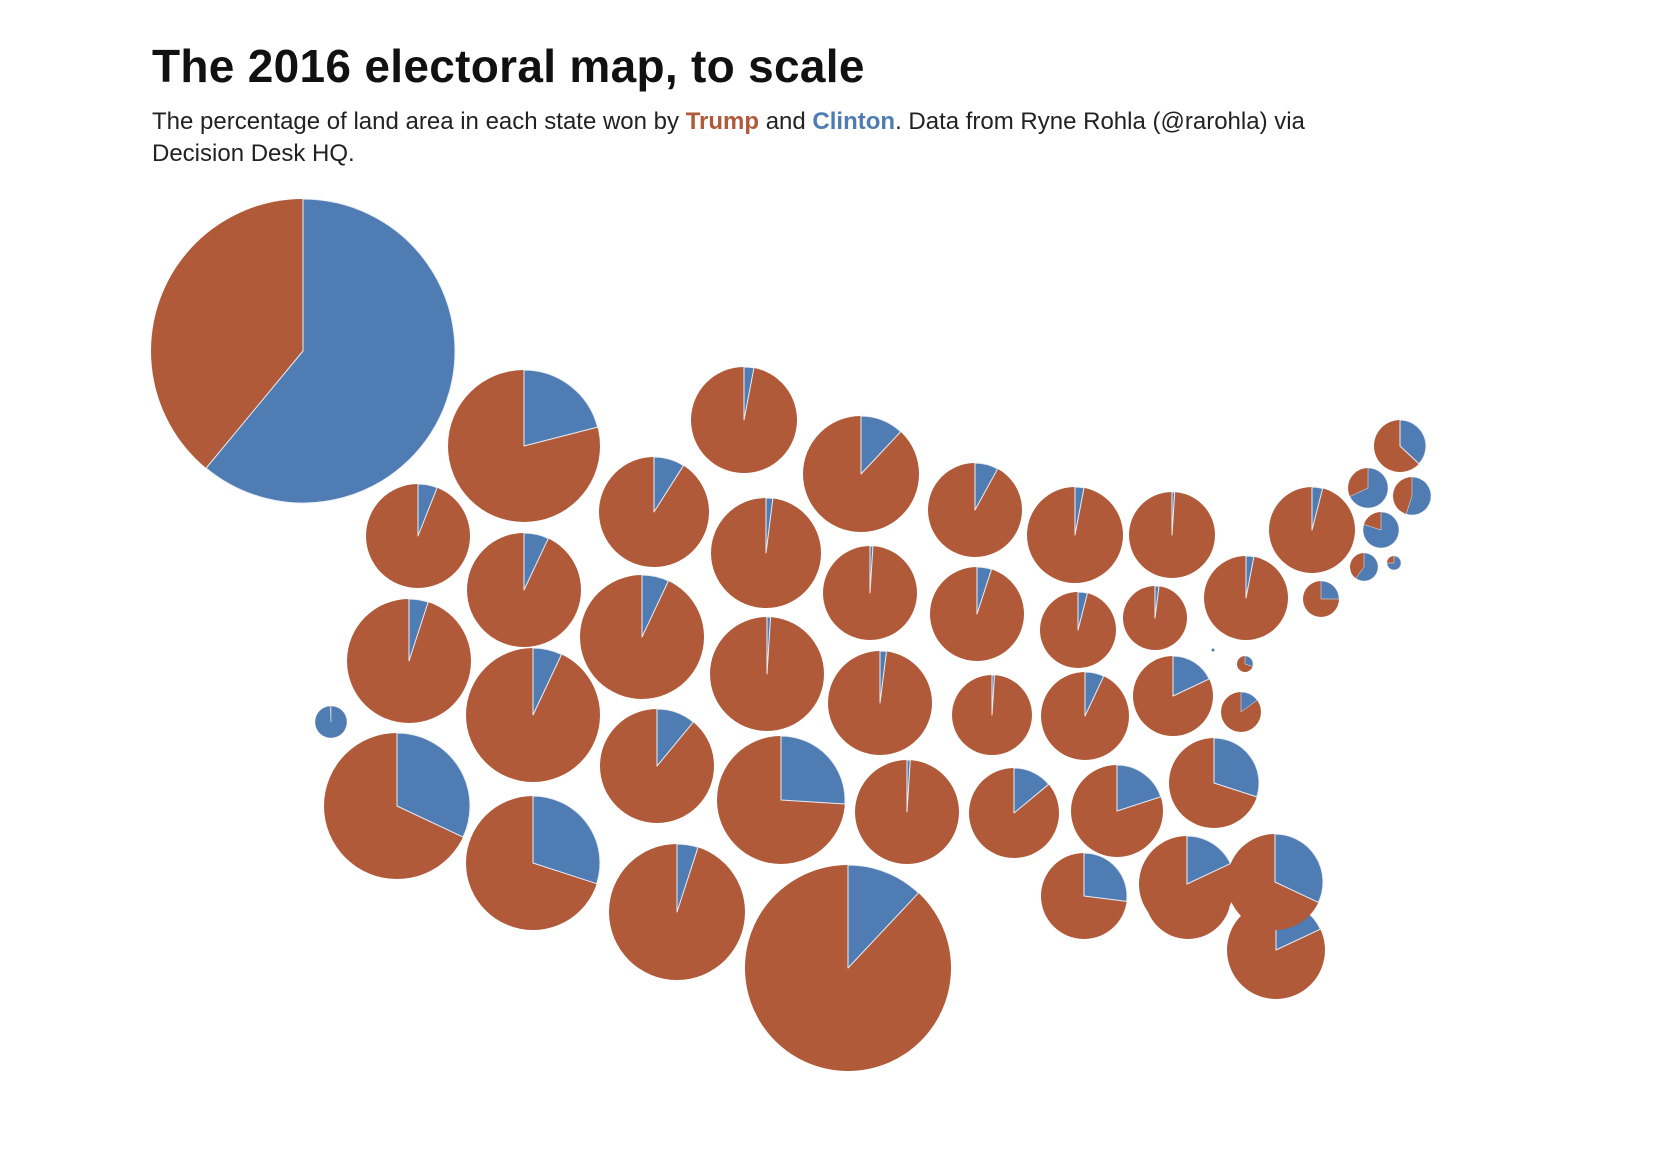  I want to click on pie-nevada, so click(533, 714).